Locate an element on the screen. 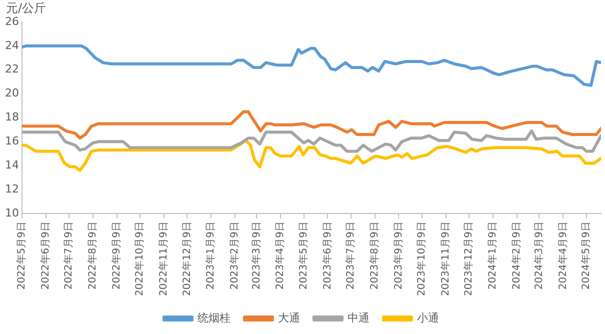 This screenshot has height=334, width=605. y-tick-label: 14 is located at coordinates (11, 165).